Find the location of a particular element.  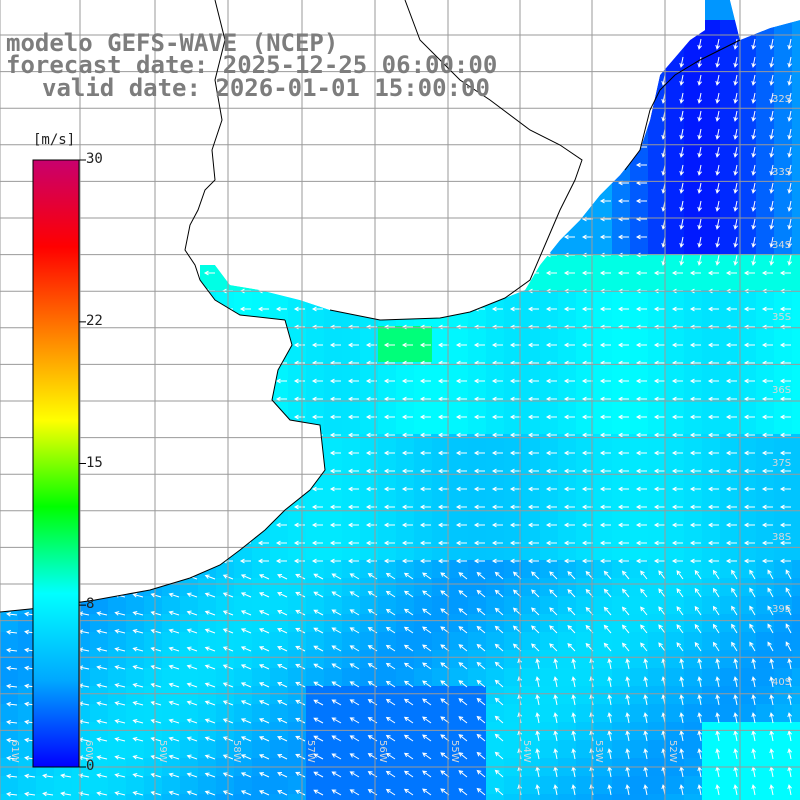

lat-label: 37S is located at coordinates (781, 463).